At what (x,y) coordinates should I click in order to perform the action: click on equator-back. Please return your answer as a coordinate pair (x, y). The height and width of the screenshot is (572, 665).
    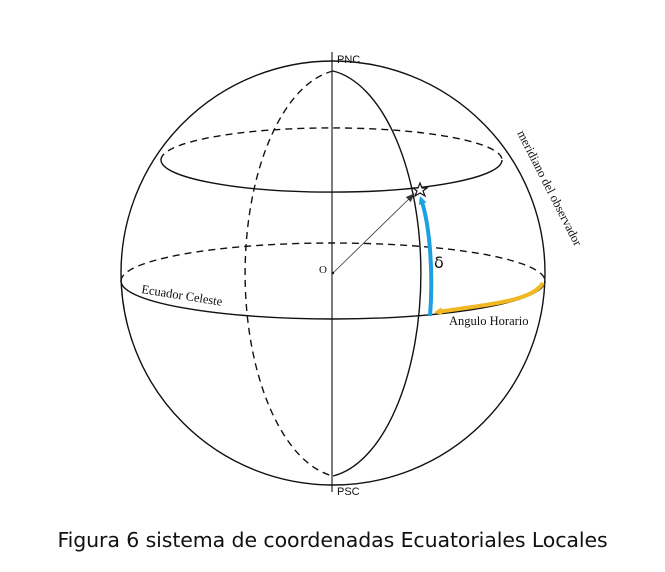
    Looking at the image, I should click on (333, 262).